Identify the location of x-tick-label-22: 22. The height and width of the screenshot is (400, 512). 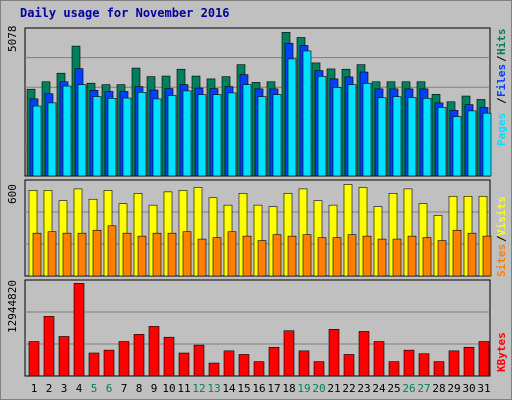
(348, 388).